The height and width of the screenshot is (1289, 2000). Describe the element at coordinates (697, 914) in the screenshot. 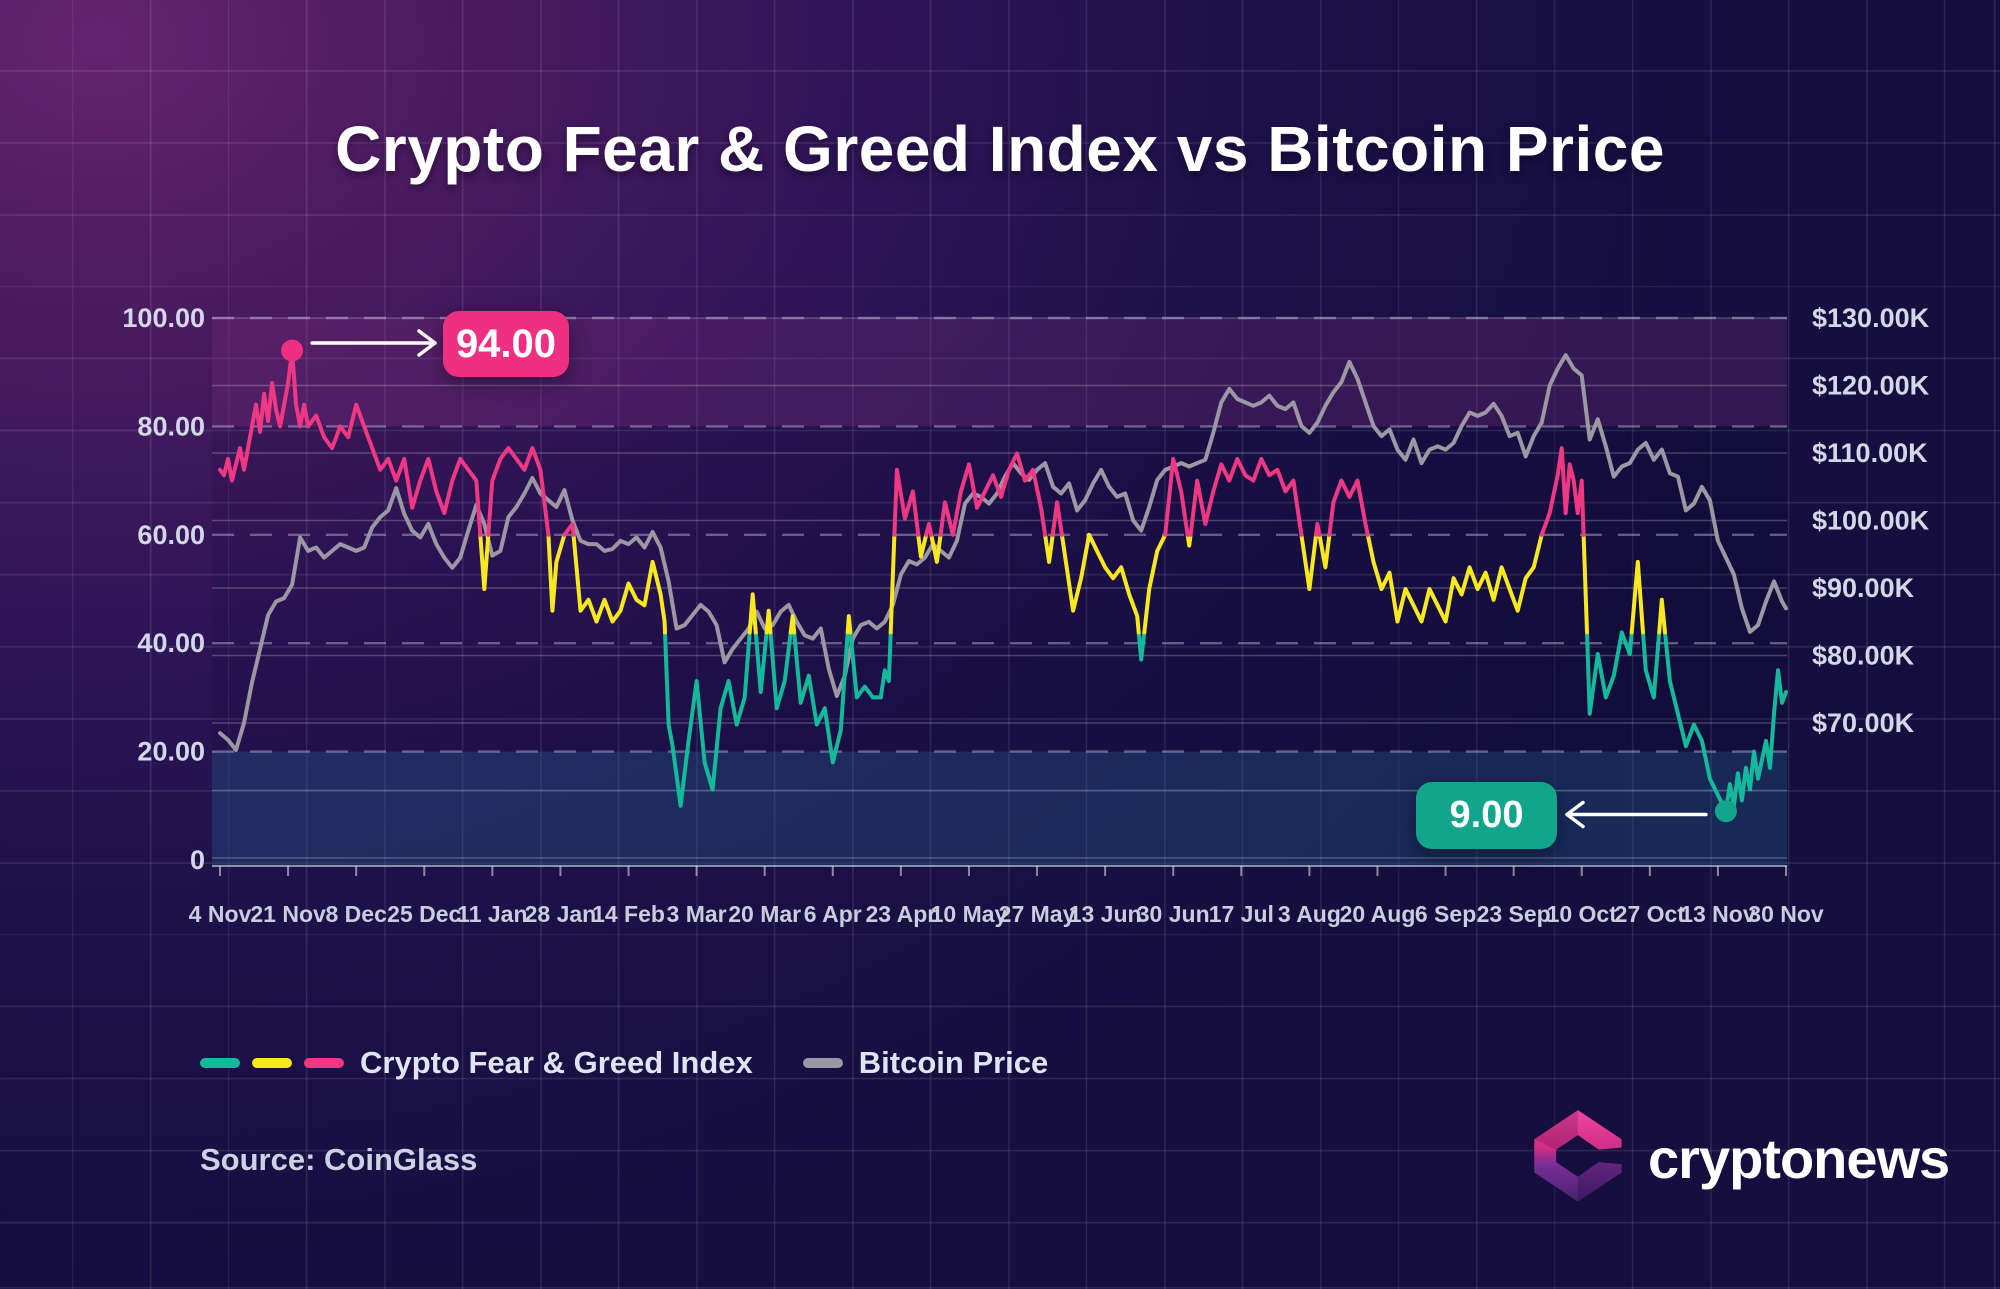

I see `x-tick-label: 3 Mar` at that location.